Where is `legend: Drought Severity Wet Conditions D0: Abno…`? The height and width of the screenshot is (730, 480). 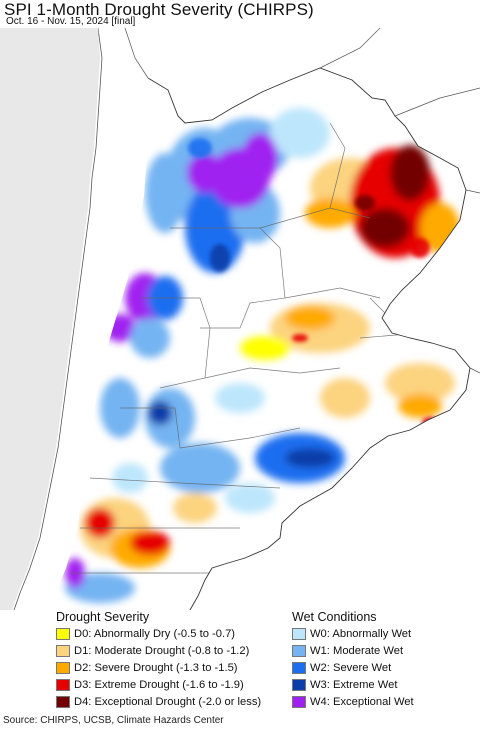
legend: Drought Severity Wet Conditions D0: Abno… is located at coordinates (240, 660).